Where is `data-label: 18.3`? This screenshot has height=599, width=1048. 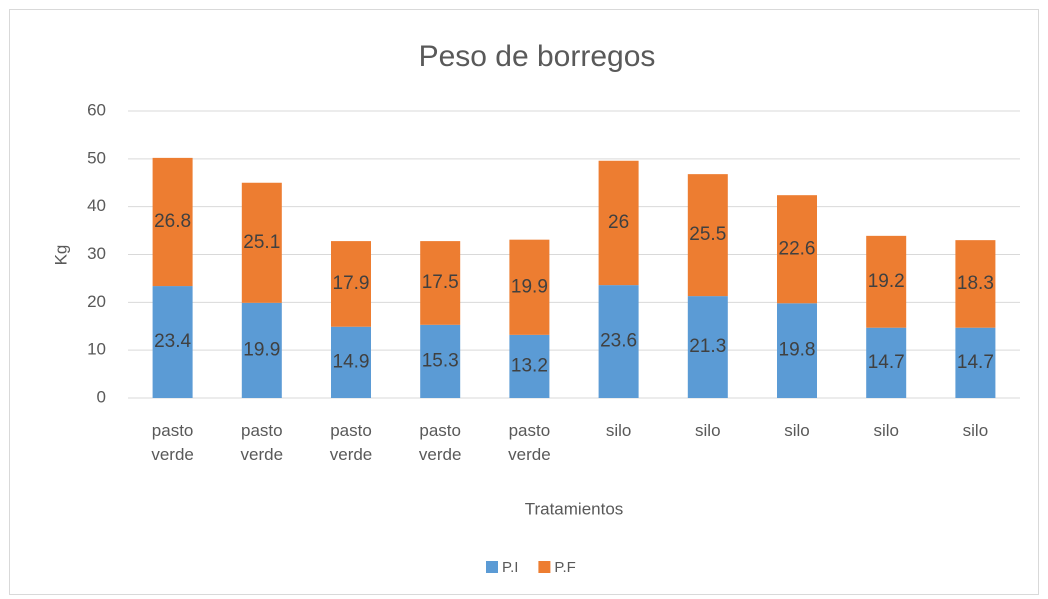
data-label: 18.3 is located at coordinates (975, 283).